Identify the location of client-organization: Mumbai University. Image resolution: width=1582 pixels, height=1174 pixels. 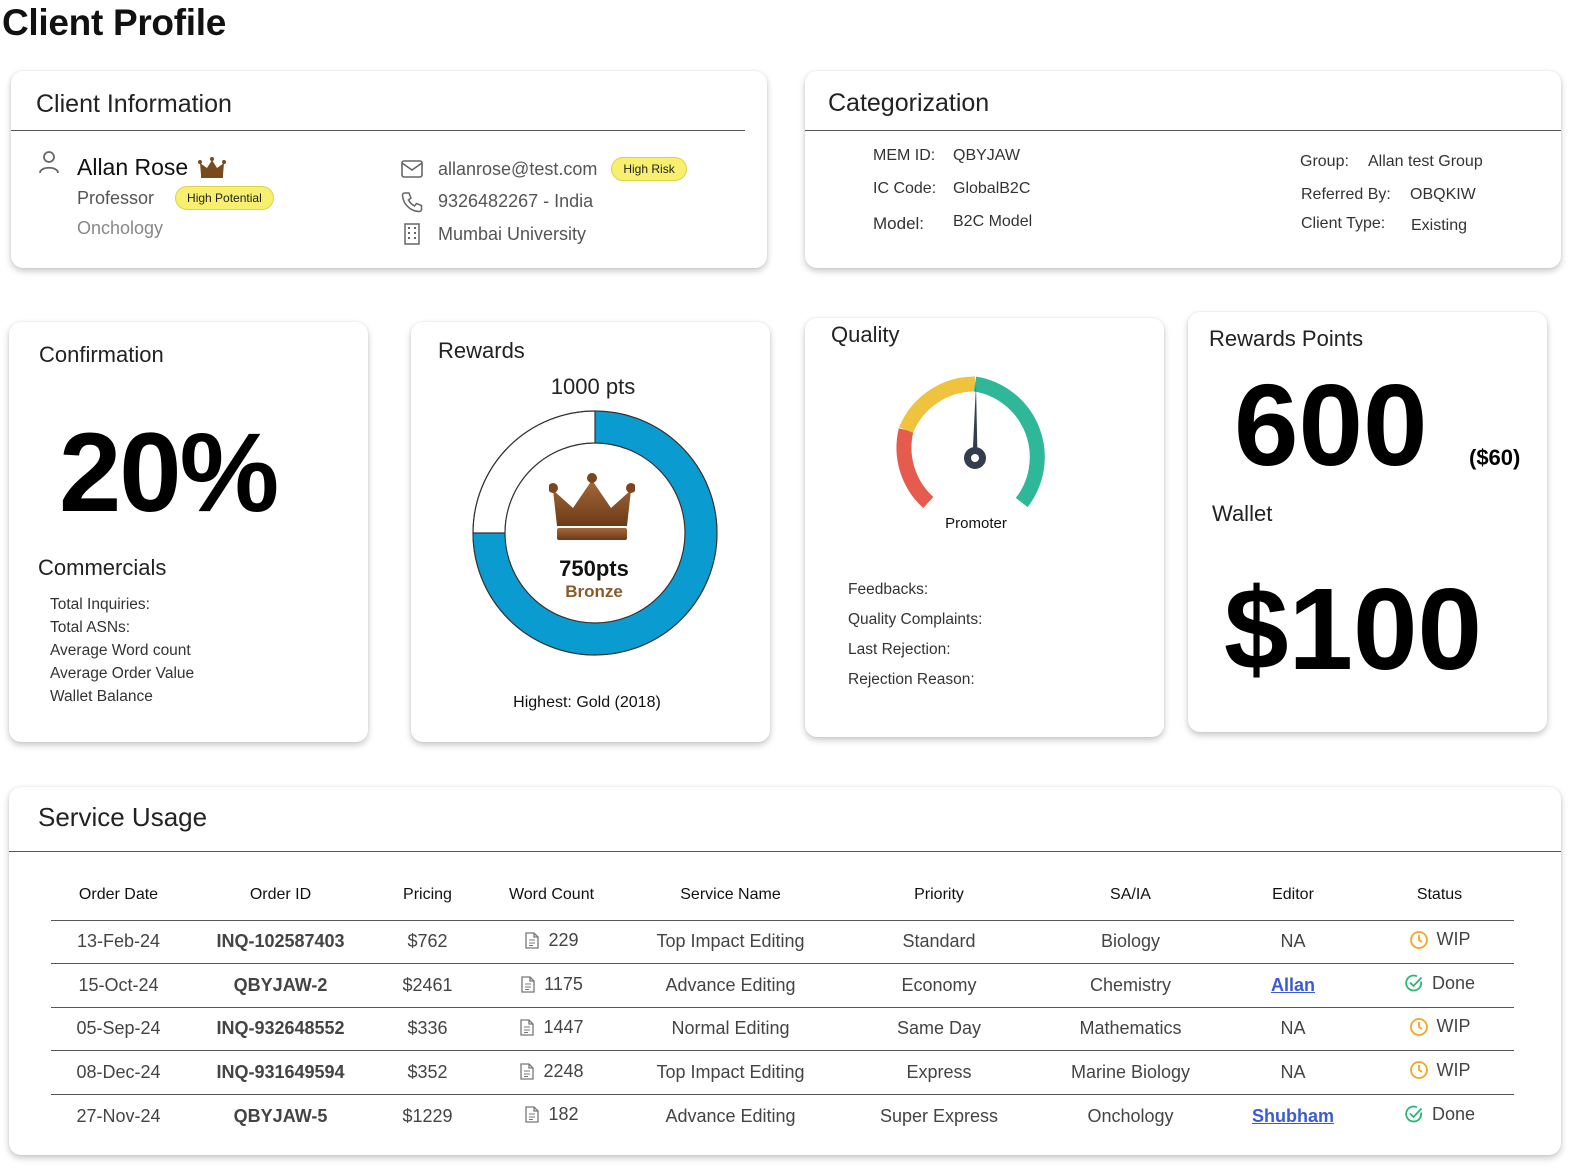
(512, 234).